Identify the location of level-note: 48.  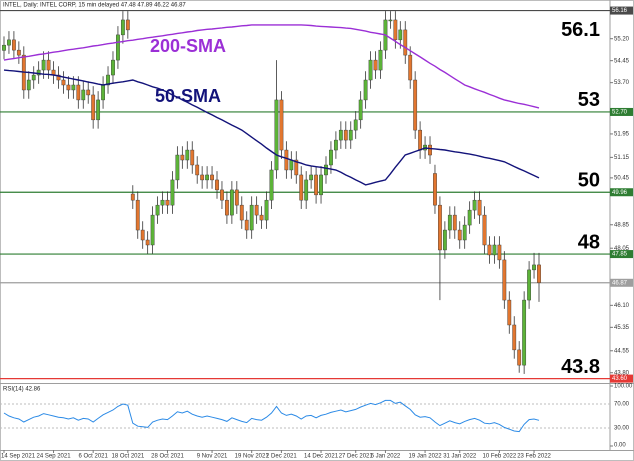
(589, 242).